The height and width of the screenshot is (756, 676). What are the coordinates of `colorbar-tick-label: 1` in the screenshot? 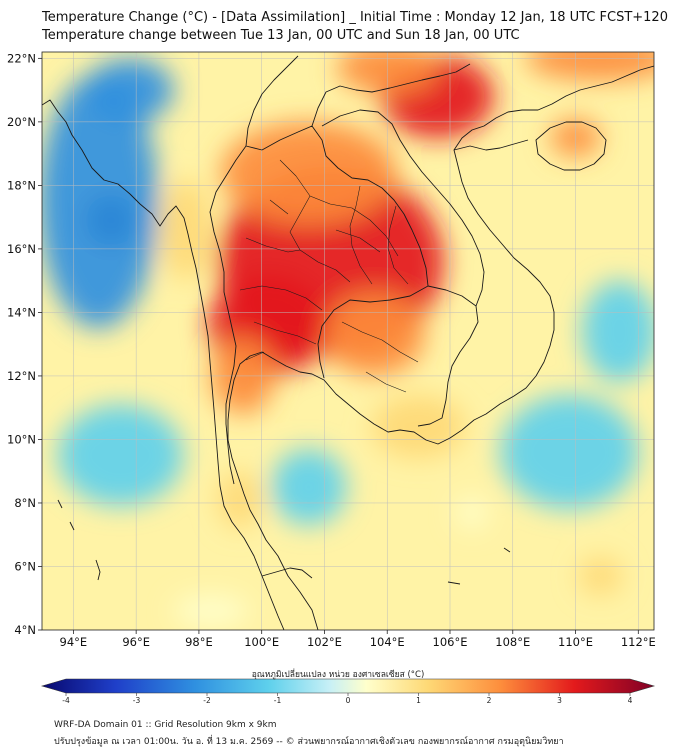 It's located at (418, 700).